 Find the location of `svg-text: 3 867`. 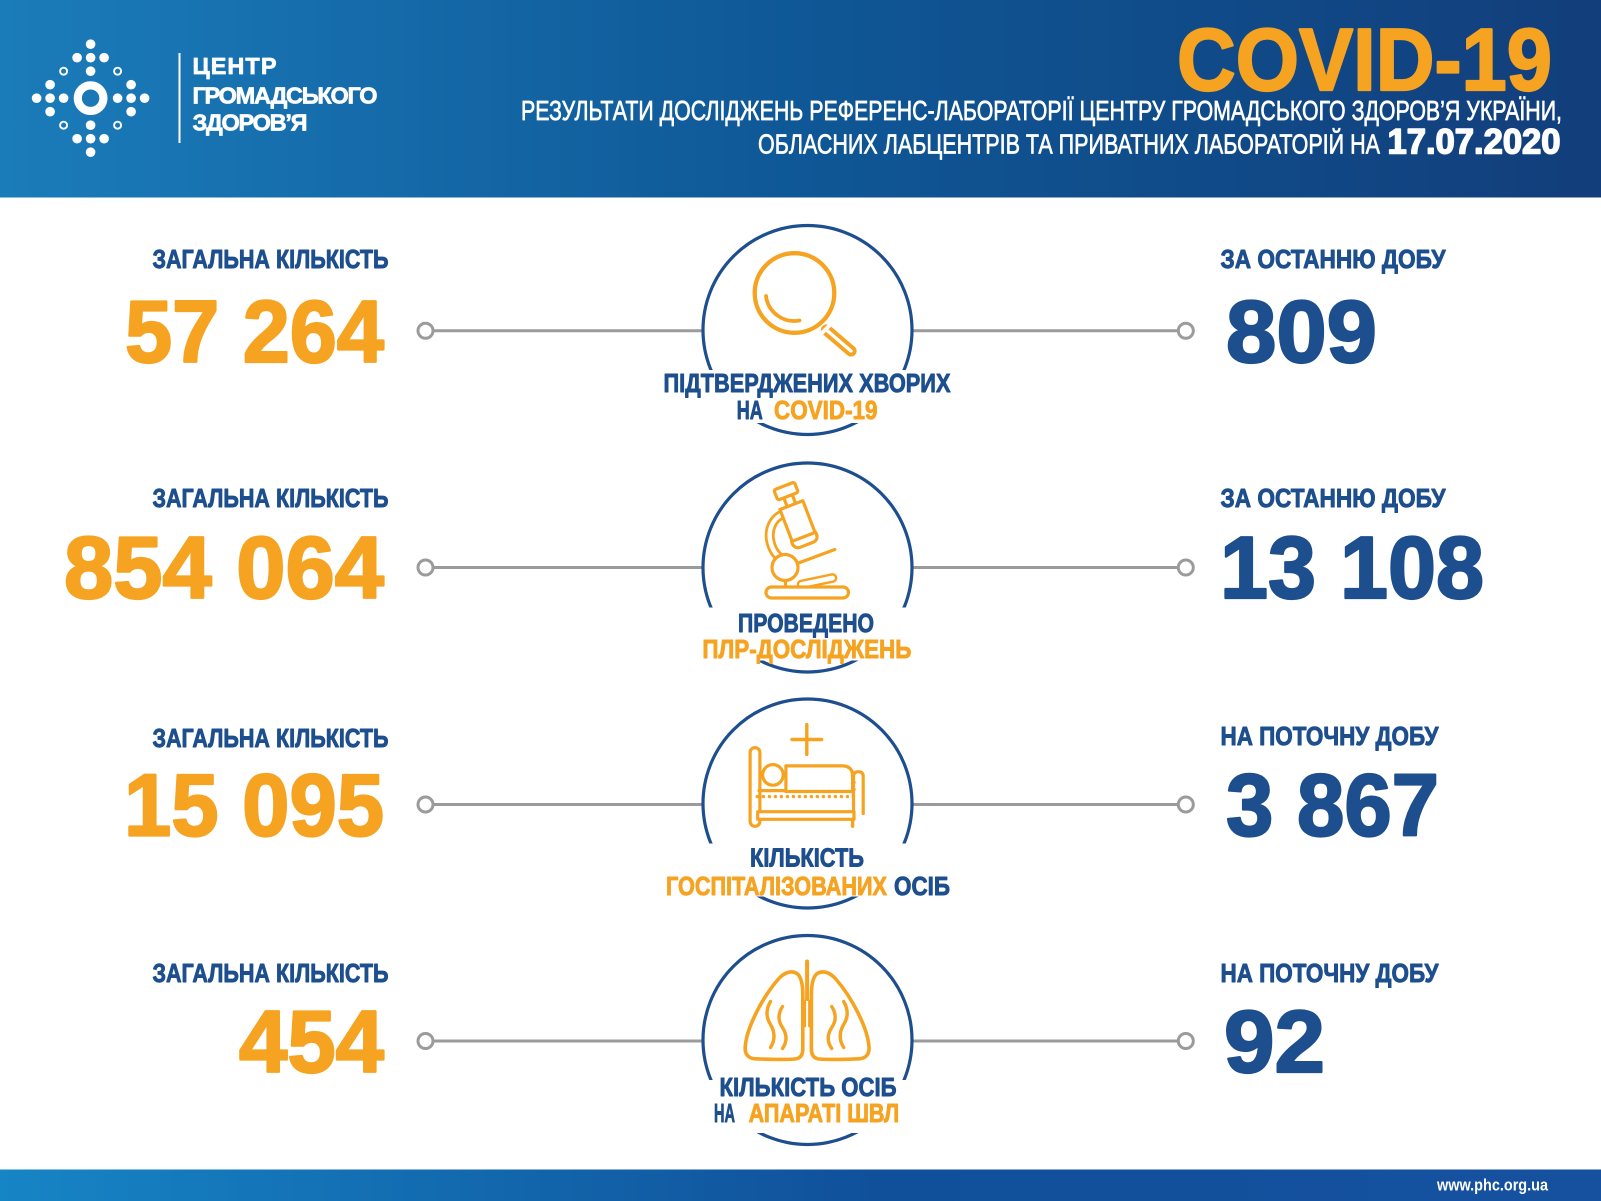

svg-text: 3 867 is located at coordinates (1332, 805).